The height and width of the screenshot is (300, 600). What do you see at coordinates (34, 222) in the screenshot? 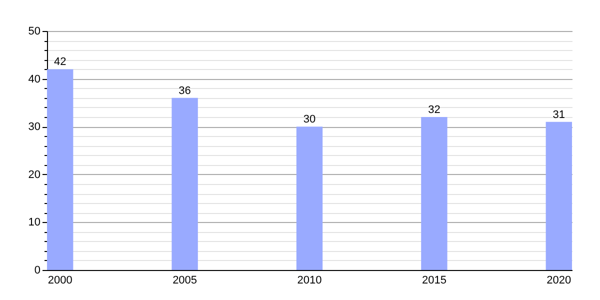
I see `y-tick-label: 10` at bounding box center [34, 222].